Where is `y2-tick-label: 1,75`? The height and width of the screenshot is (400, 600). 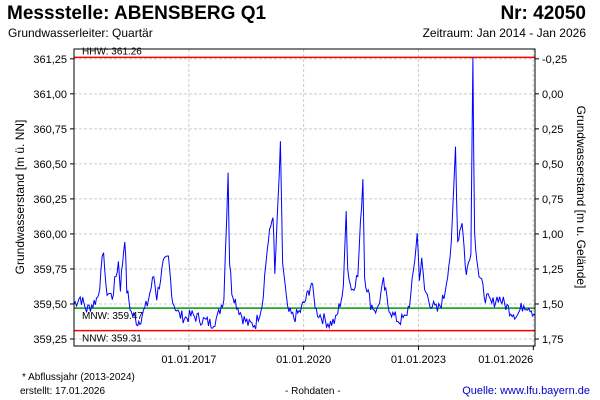
y2-tick-label: 1,75 is located at coordinates (552, 340).